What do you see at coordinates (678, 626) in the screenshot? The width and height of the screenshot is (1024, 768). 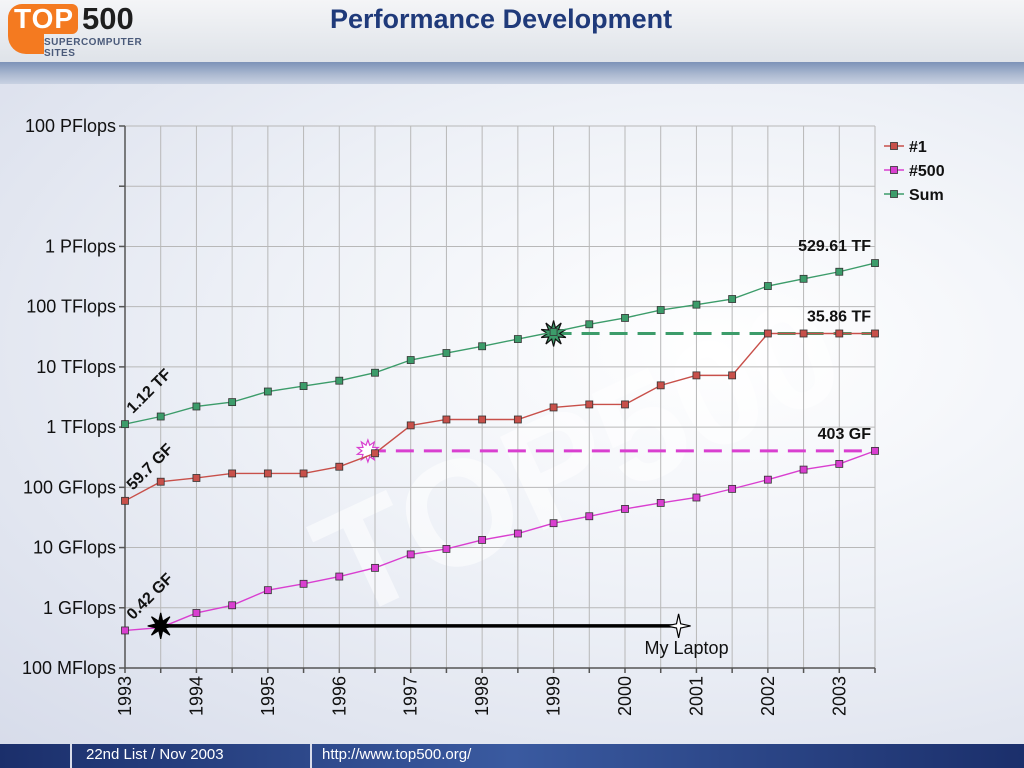 I see `laptop-end-star-icon` at bounding box center [678, 626].